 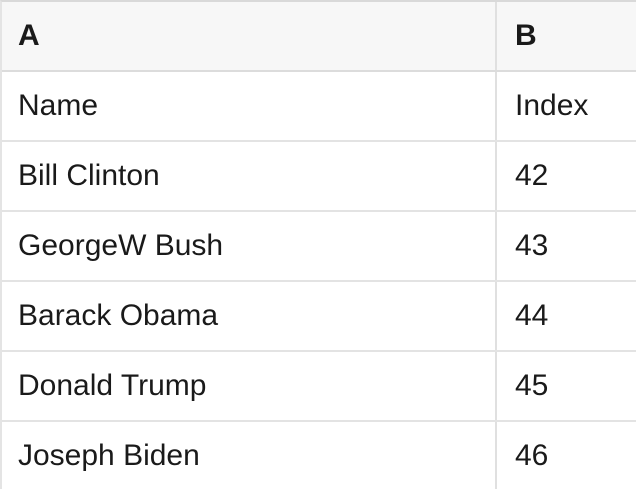 What do you see at coordinates (249, 106) in the screenshot?
I see `cell-a1: Name` at bounding box center [249, 106].